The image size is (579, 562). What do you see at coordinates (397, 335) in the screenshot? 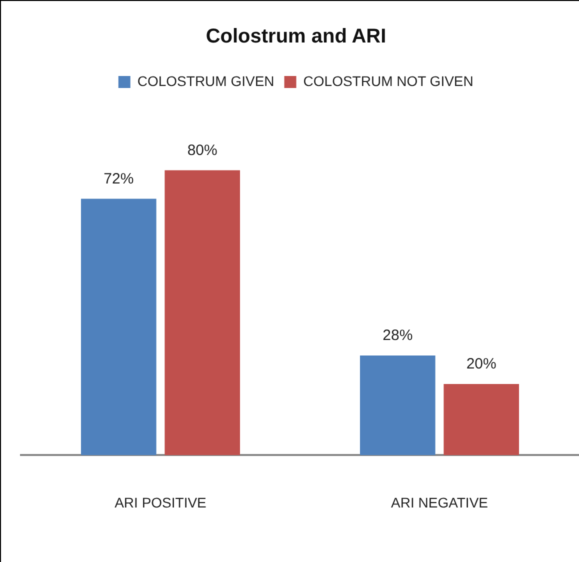
I see `data-label: 28%` at bounding box center [397, 335].